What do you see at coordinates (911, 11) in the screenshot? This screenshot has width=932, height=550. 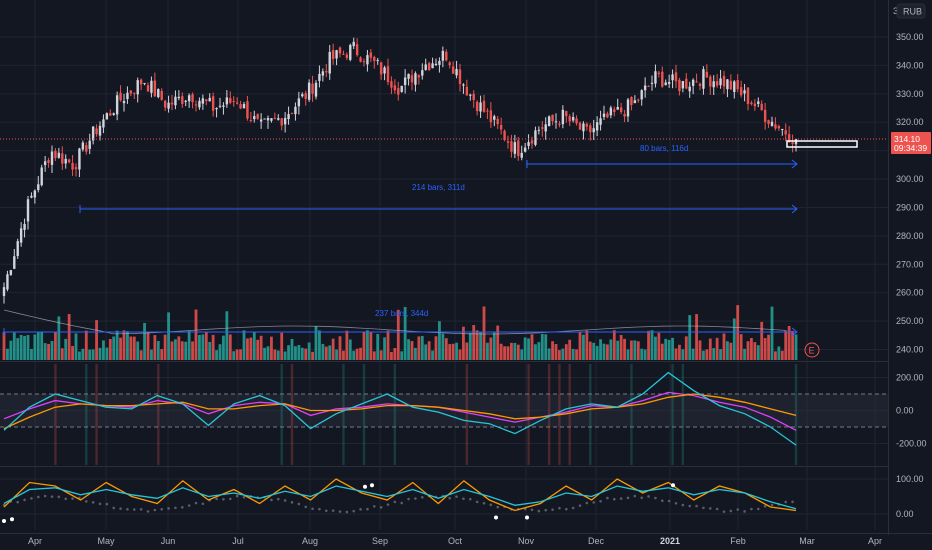 I see `currency-badge: RUB` at bounding box center [911, 11].